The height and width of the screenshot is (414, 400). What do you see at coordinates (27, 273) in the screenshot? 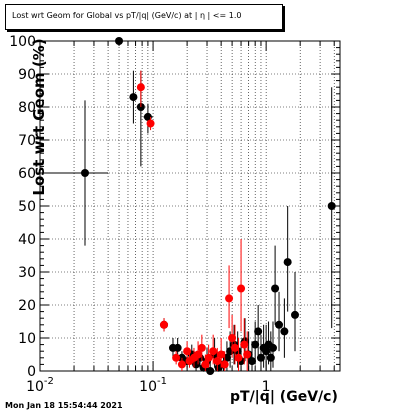
I see `y-tick-label: 30` at bounding box center [27, 273].